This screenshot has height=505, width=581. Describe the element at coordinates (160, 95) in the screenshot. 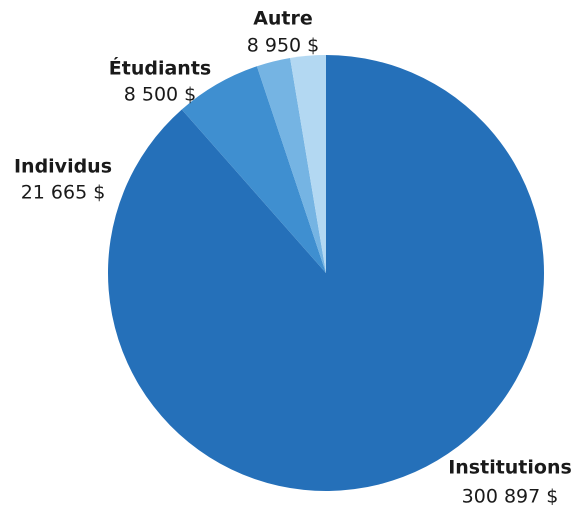

I see `value-label: 8 500 $` at that location.